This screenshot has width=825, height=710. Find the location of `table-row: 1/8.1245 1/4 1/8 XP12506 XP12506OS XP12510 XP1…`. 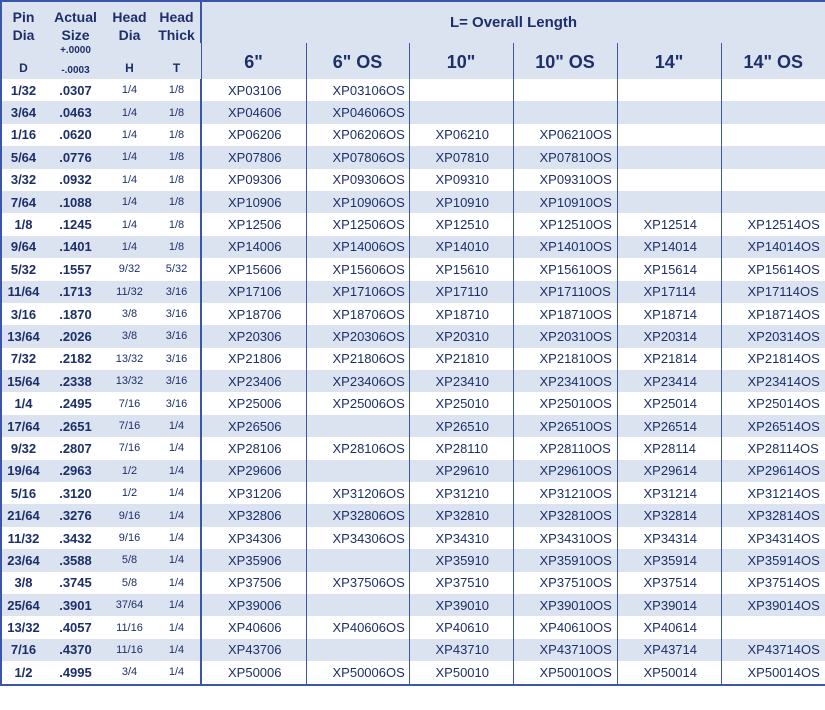

table-row: 1/8.1245 1/4 1/8 XP12506 XP12506OS XP12510 XP1… is located at coordinates (413, 224).